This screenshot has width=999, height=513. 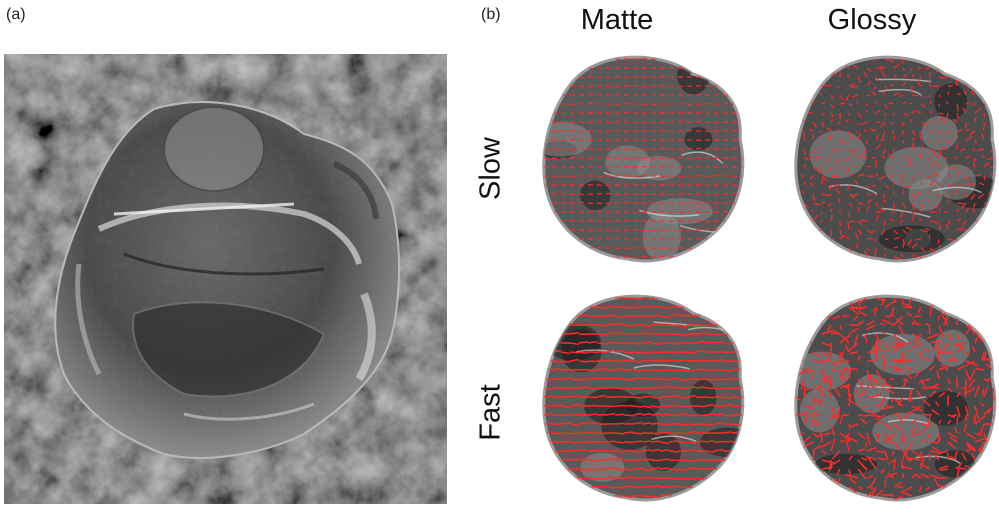 What do you see at coordinates (643, 159) in the screenshot?
I see `matte-slow-flow-image` at bounding box center [643, 159].